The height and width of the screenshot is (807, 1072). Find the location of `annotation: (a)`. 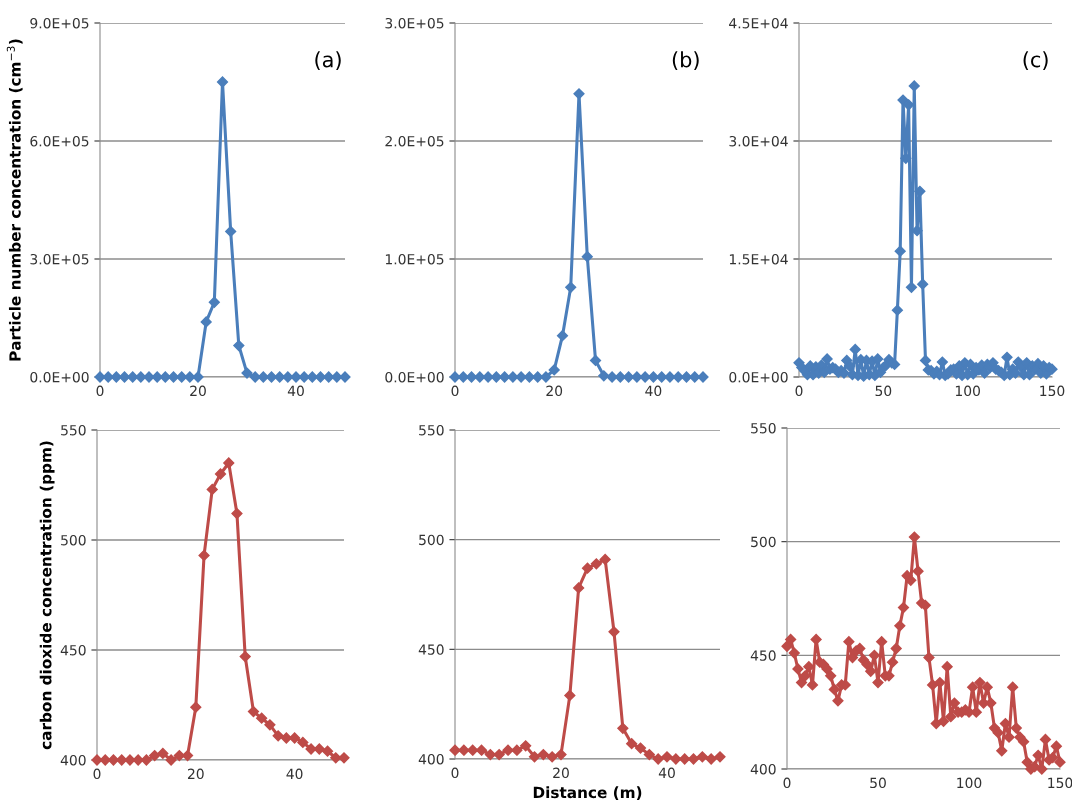

annotation: (a) is located at coordinates (328, 60).